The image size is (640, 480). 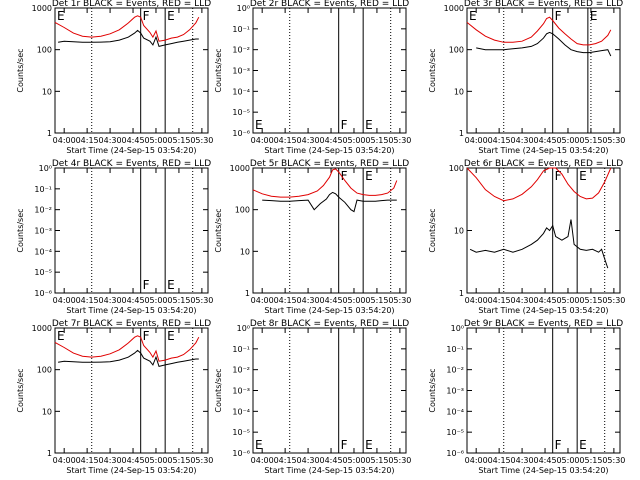 What do you see at coordinates (45, 168) in the screenshot?
I see `y-tick-label: 10⁰` at bounding box center [45, 168].